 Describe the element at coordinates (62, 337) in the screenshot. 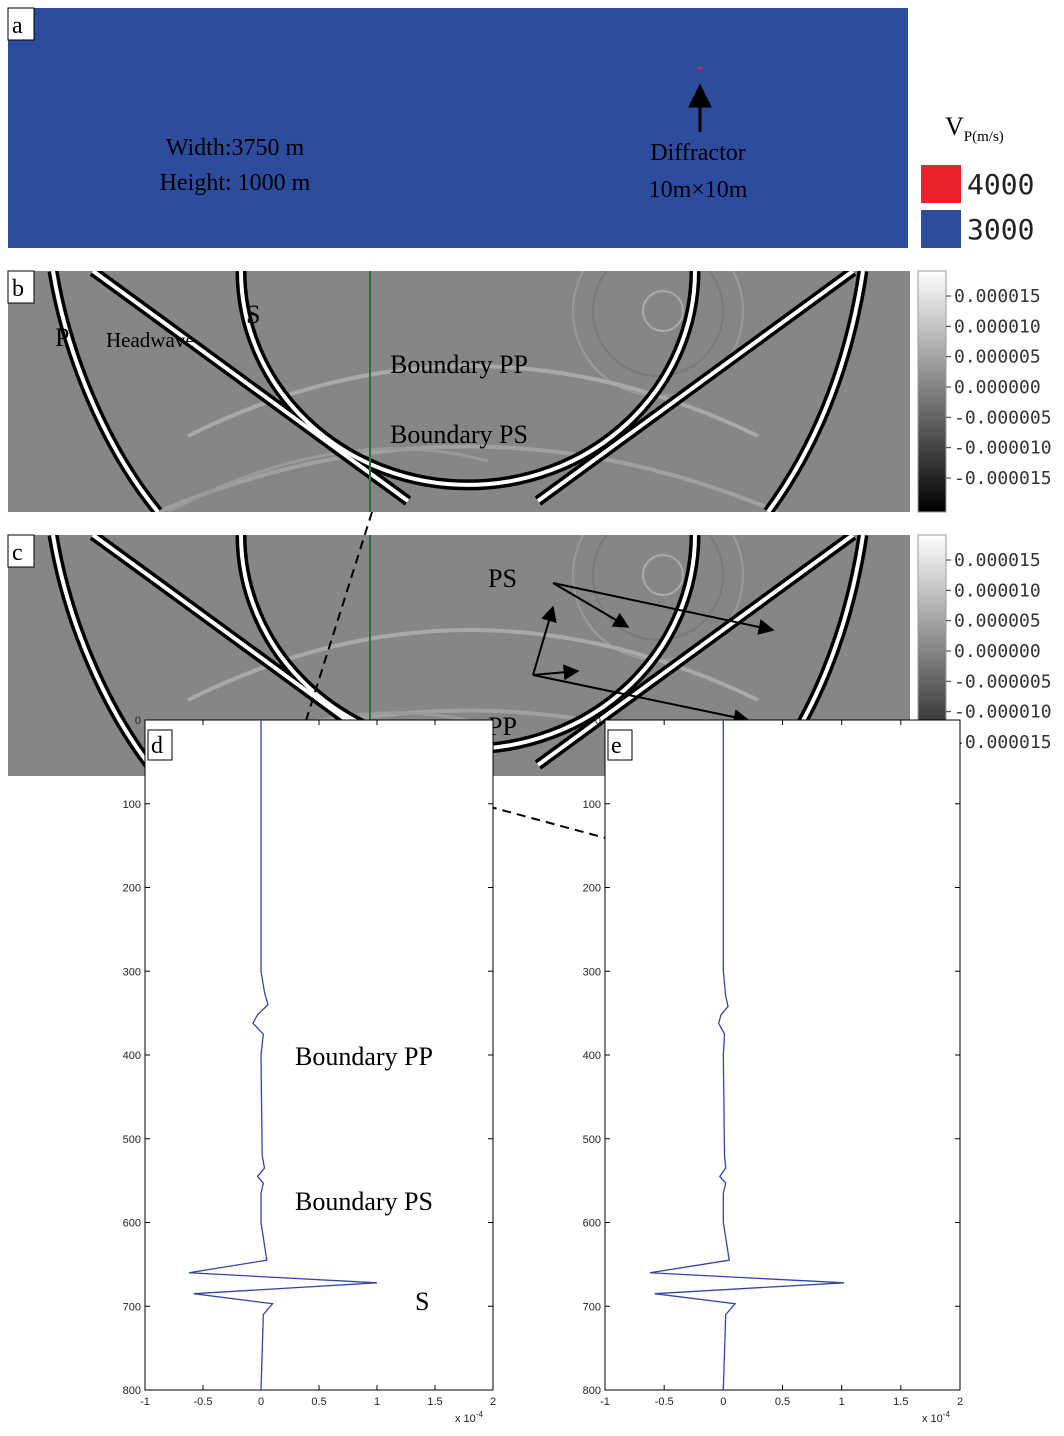

I see `annotation: P` at that location.